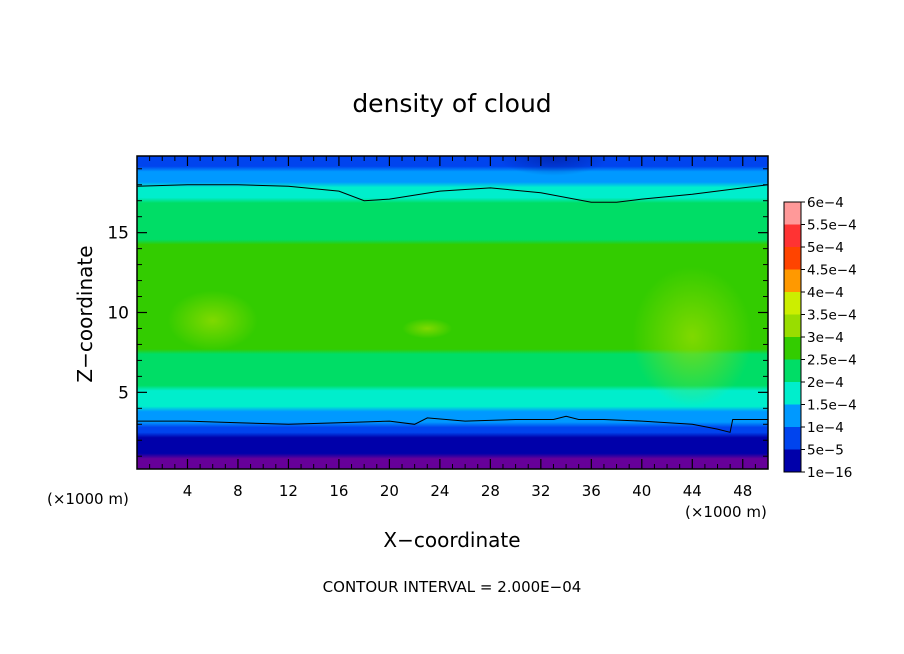  I want to click on colorbar-label: 1e−16, so click(829, 473).